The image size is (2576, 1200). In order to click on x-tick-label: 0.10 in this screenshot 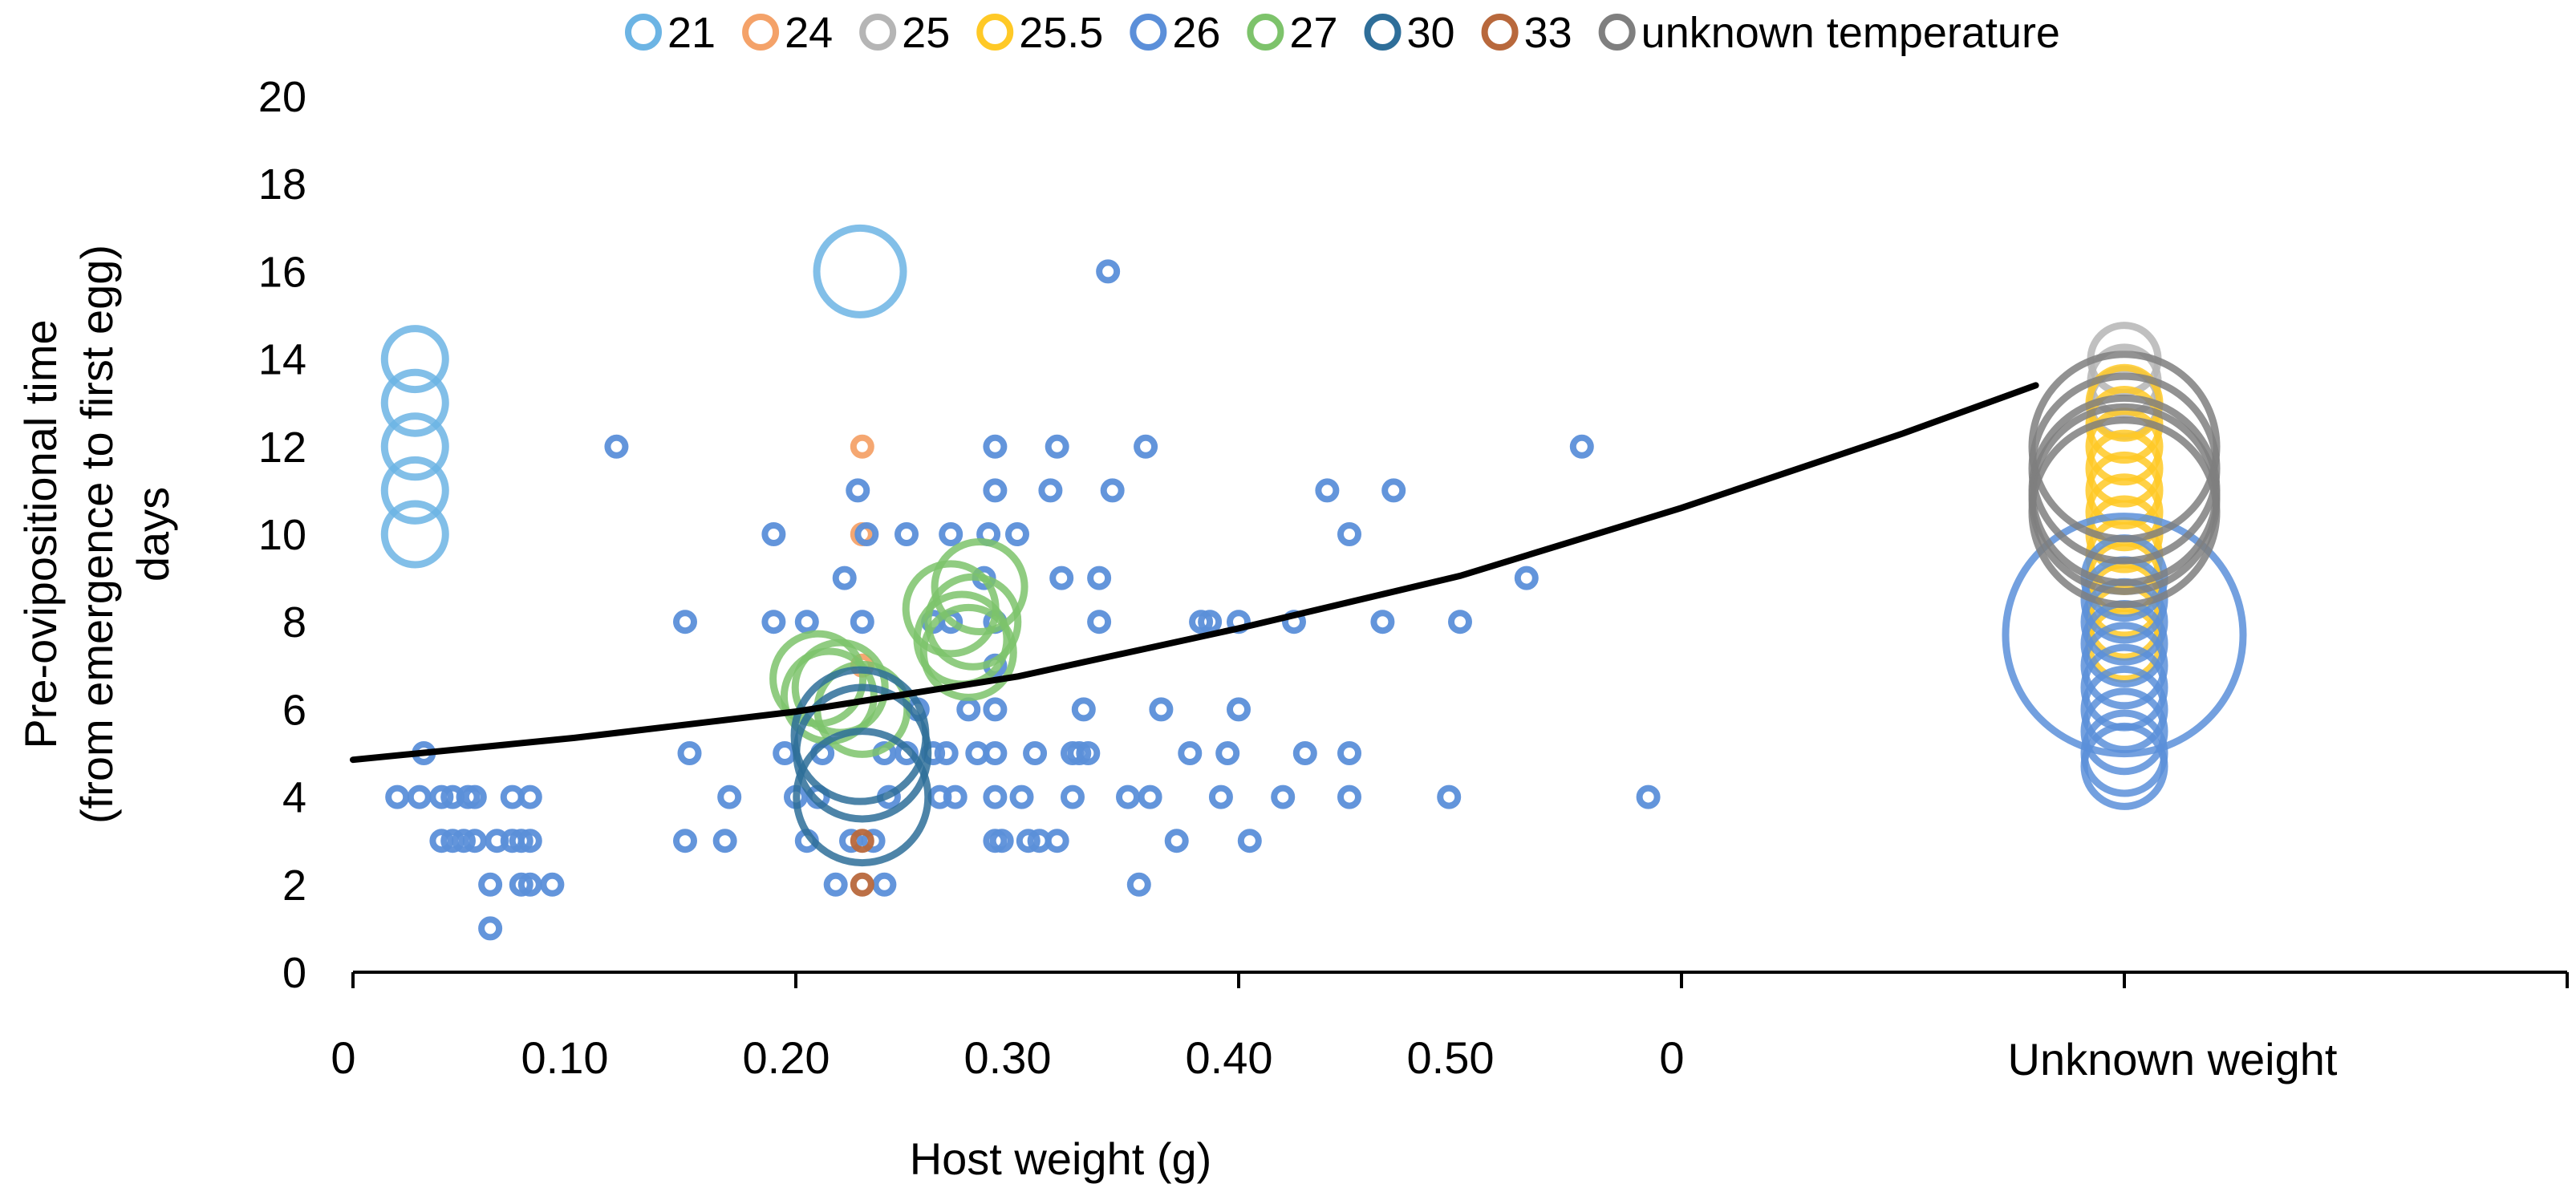, I will do `click(565, 1057)`.